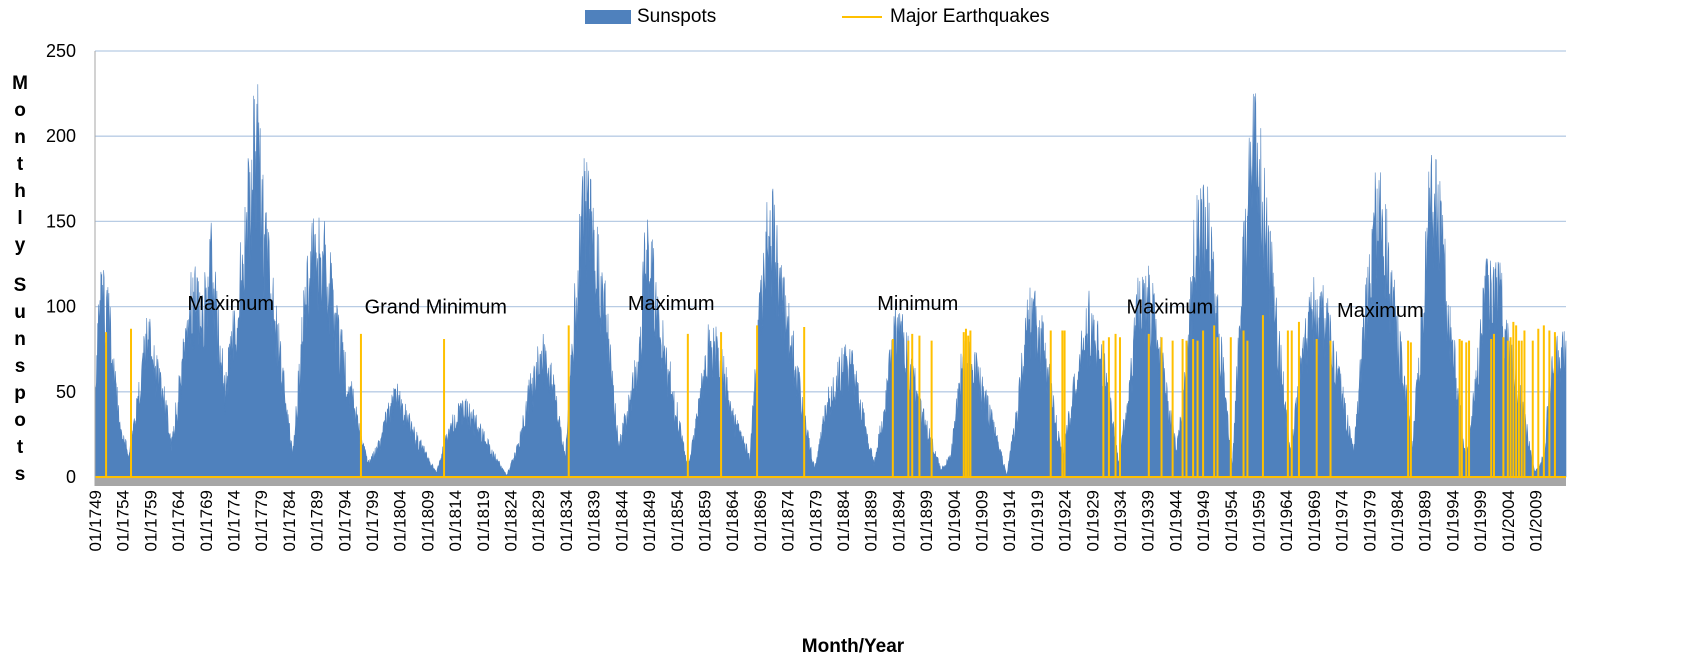 The width and height of the screenshot is (1706, 663). What do you see at coordinates (61, 51) in the screenshot?
I see `y-tick-label: 250` at bounding box center [61, 51].